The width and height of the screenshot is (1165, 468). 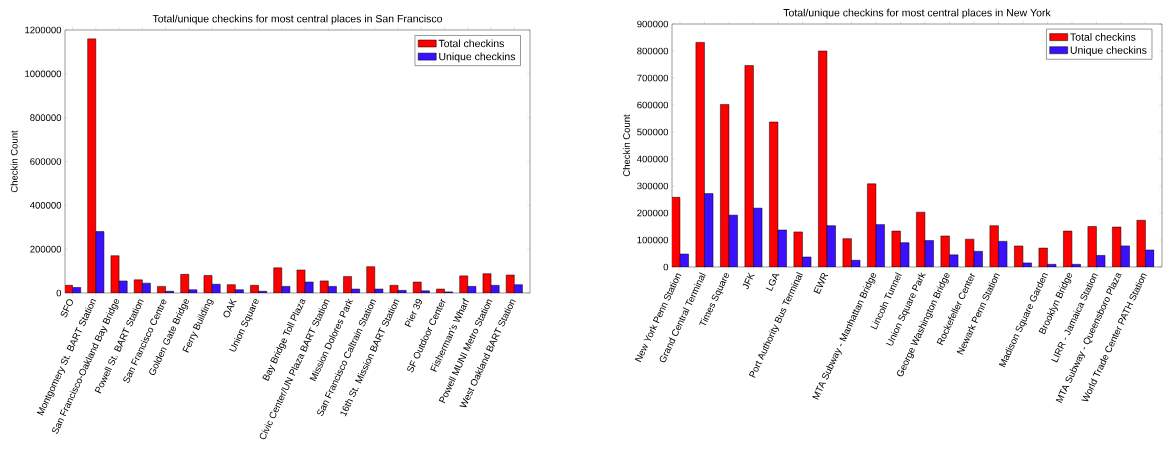 What do you see at coordinates (821, 283) in the screenshot?
I see `x-tick-label: EWR` at bounding box center [821, 283].